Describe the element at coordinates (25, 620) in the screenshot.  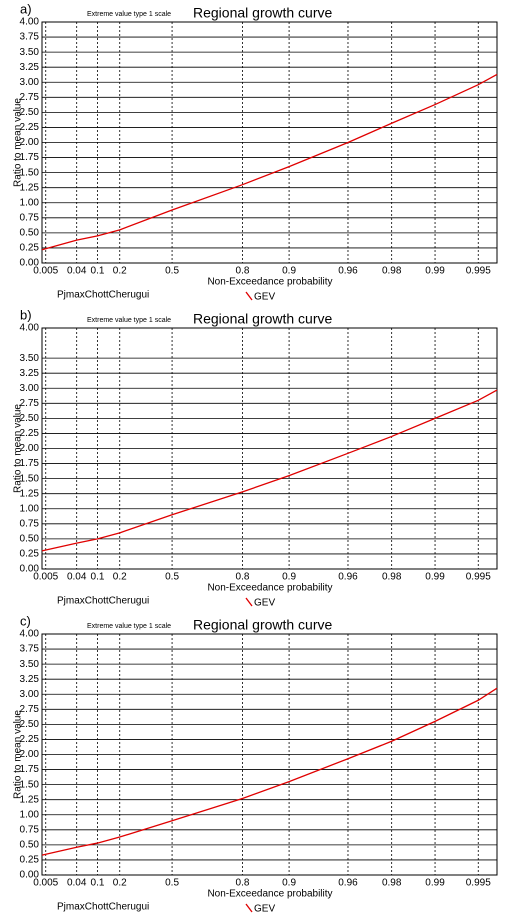
I see `panel-label: c)` at that location.